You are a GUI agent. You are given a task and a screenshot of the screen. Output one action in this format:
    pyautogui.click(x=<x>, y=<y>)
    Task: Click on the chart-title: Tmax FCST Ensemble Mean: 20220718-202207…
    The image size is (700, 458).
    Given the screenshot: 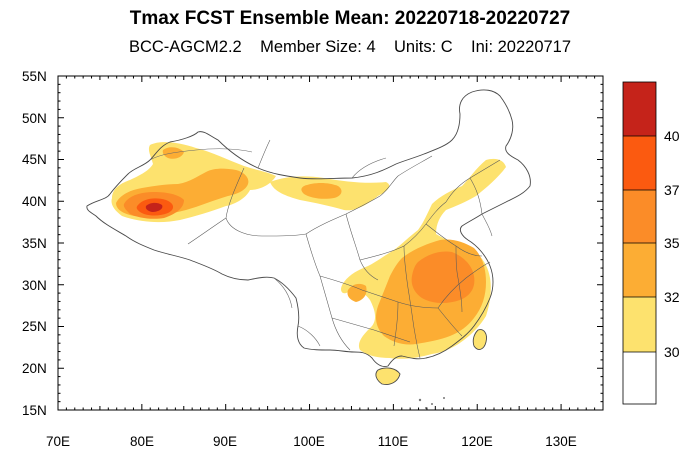 What is the action you would take?
    pyautogui.click(x=350, y=18)
    